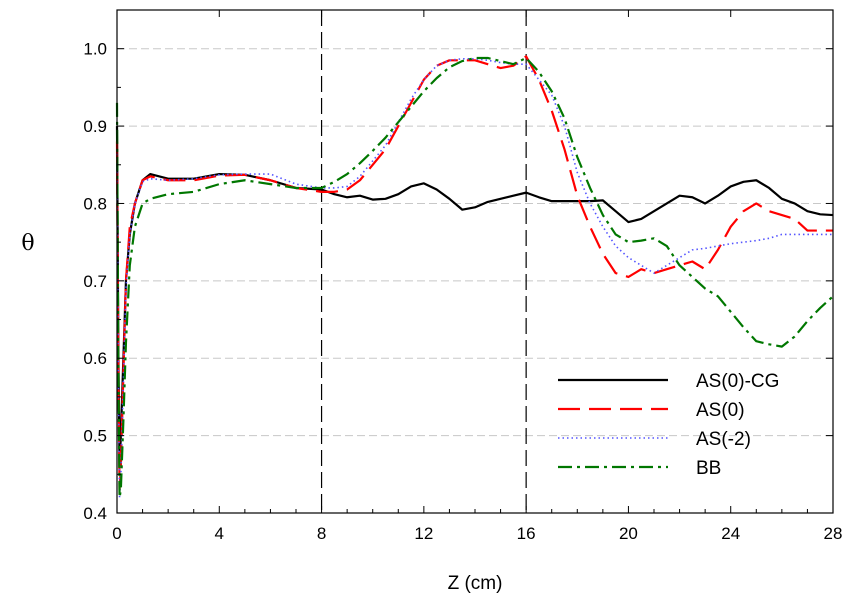 The image size is (851, 607). What do you see at coordinates (730, 533) in the screenshot?
I see `x-tick-label-6: 24` at bounding box center [730, 533].